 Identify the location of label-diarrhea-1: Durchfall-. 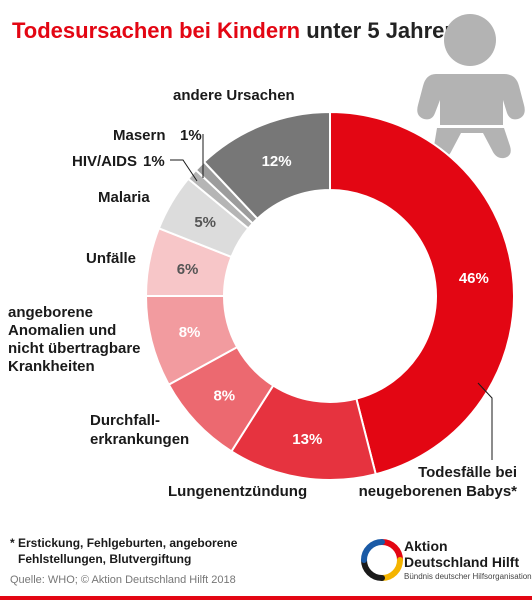
(125, 420).